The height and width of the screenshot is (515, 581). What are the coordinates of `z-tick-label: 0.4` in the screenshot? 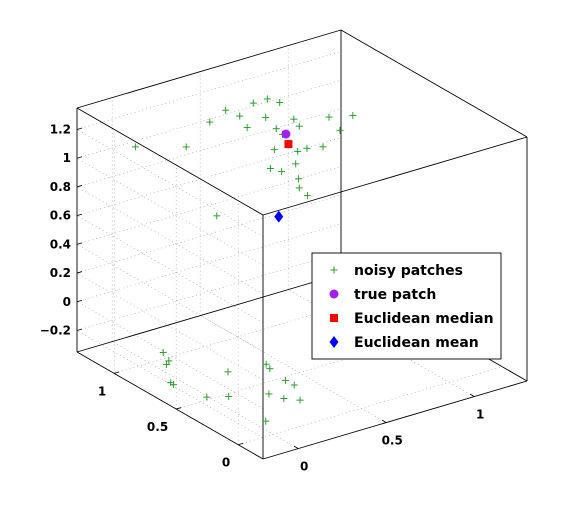 It's located at (60, 244).